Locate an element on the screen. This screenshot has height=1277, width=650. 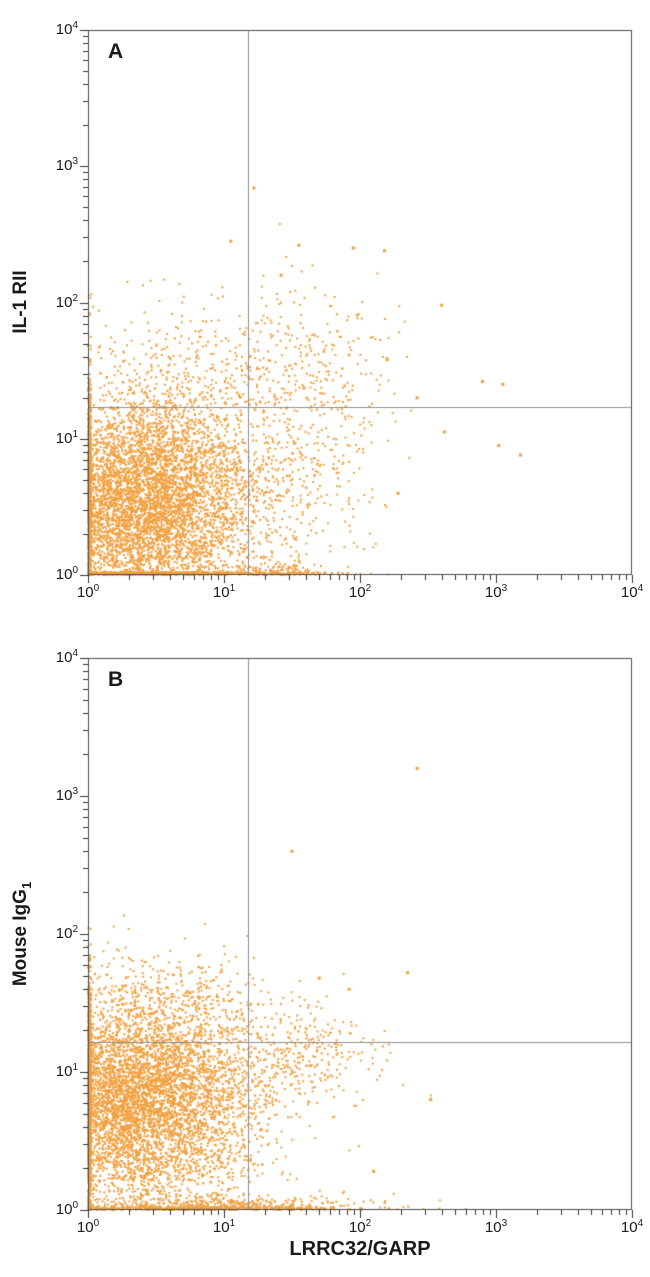
y-axis-title-a: IL-1 RII is located at coordinates (21, 302).